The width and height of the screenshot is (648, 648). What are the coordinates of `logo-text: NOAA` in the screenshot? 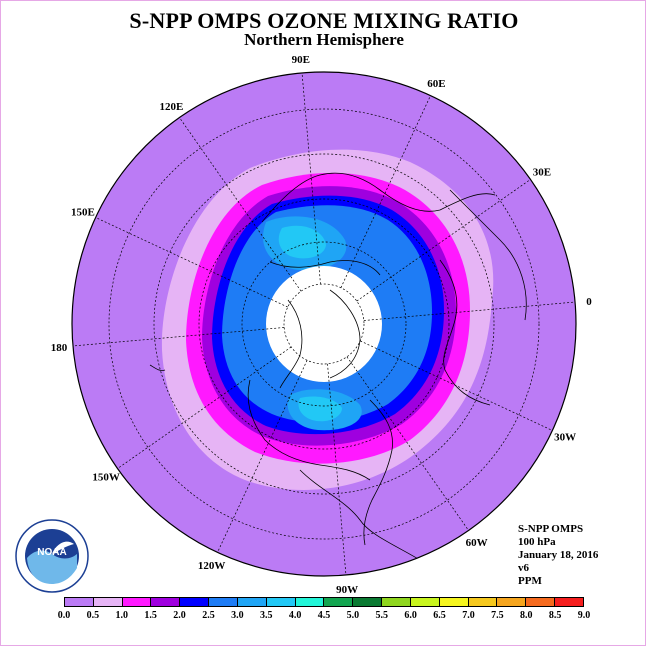 It's located at (51, 552).